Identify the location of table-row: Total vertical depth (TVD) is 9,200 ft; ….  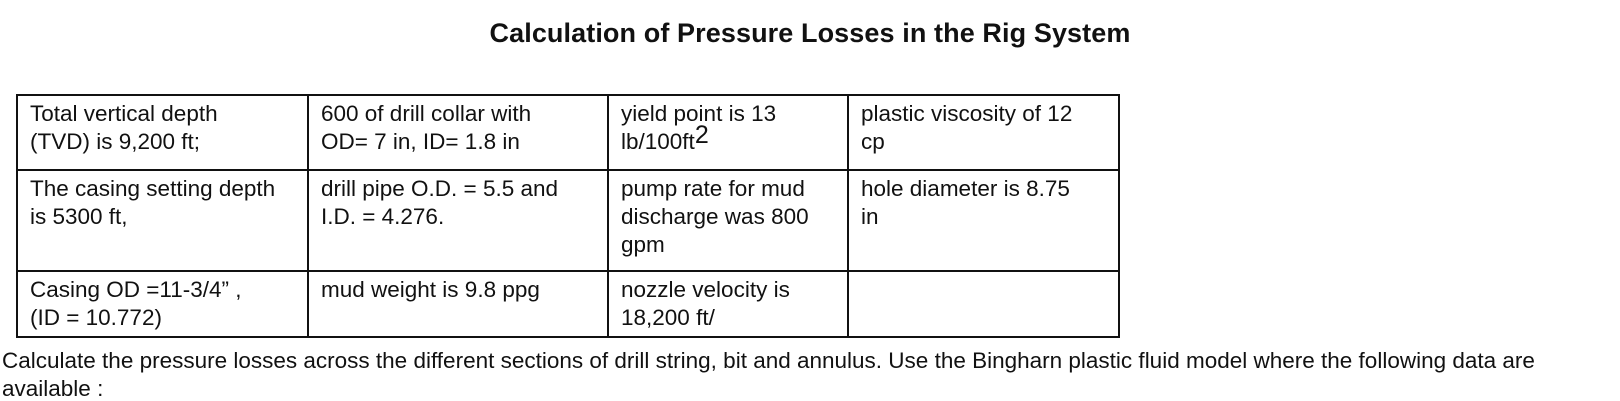
(568, 132).